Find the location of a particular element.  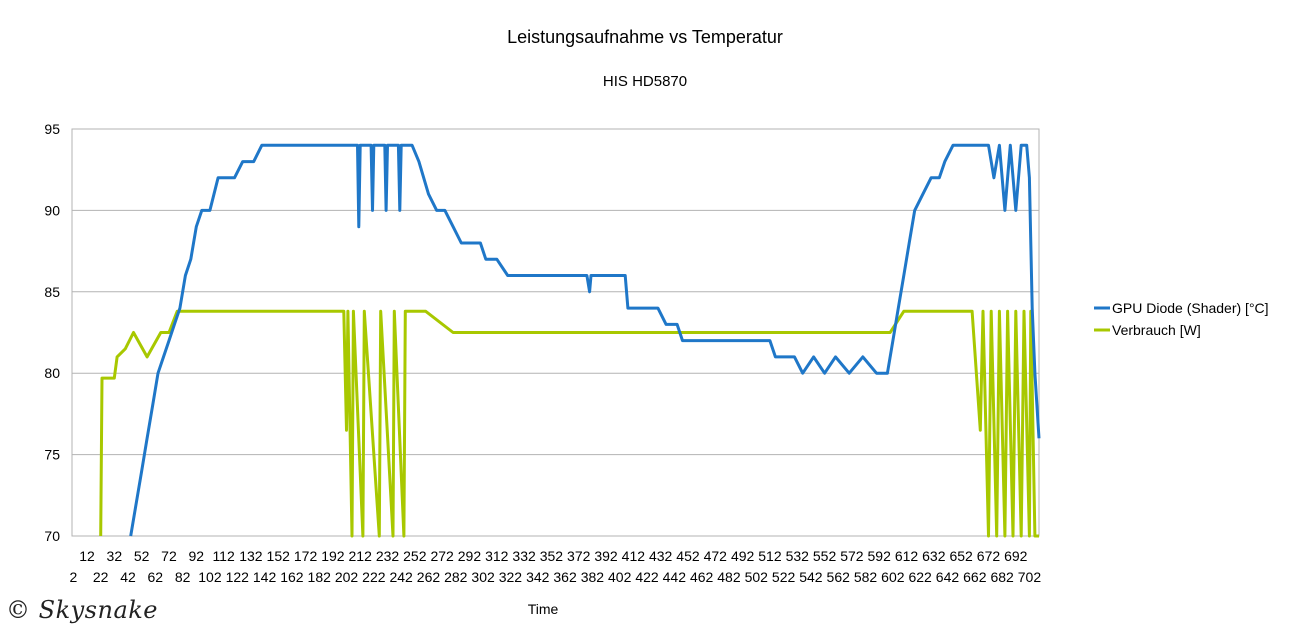

x-tick-label: 112 is located at coordinates (223, 556).